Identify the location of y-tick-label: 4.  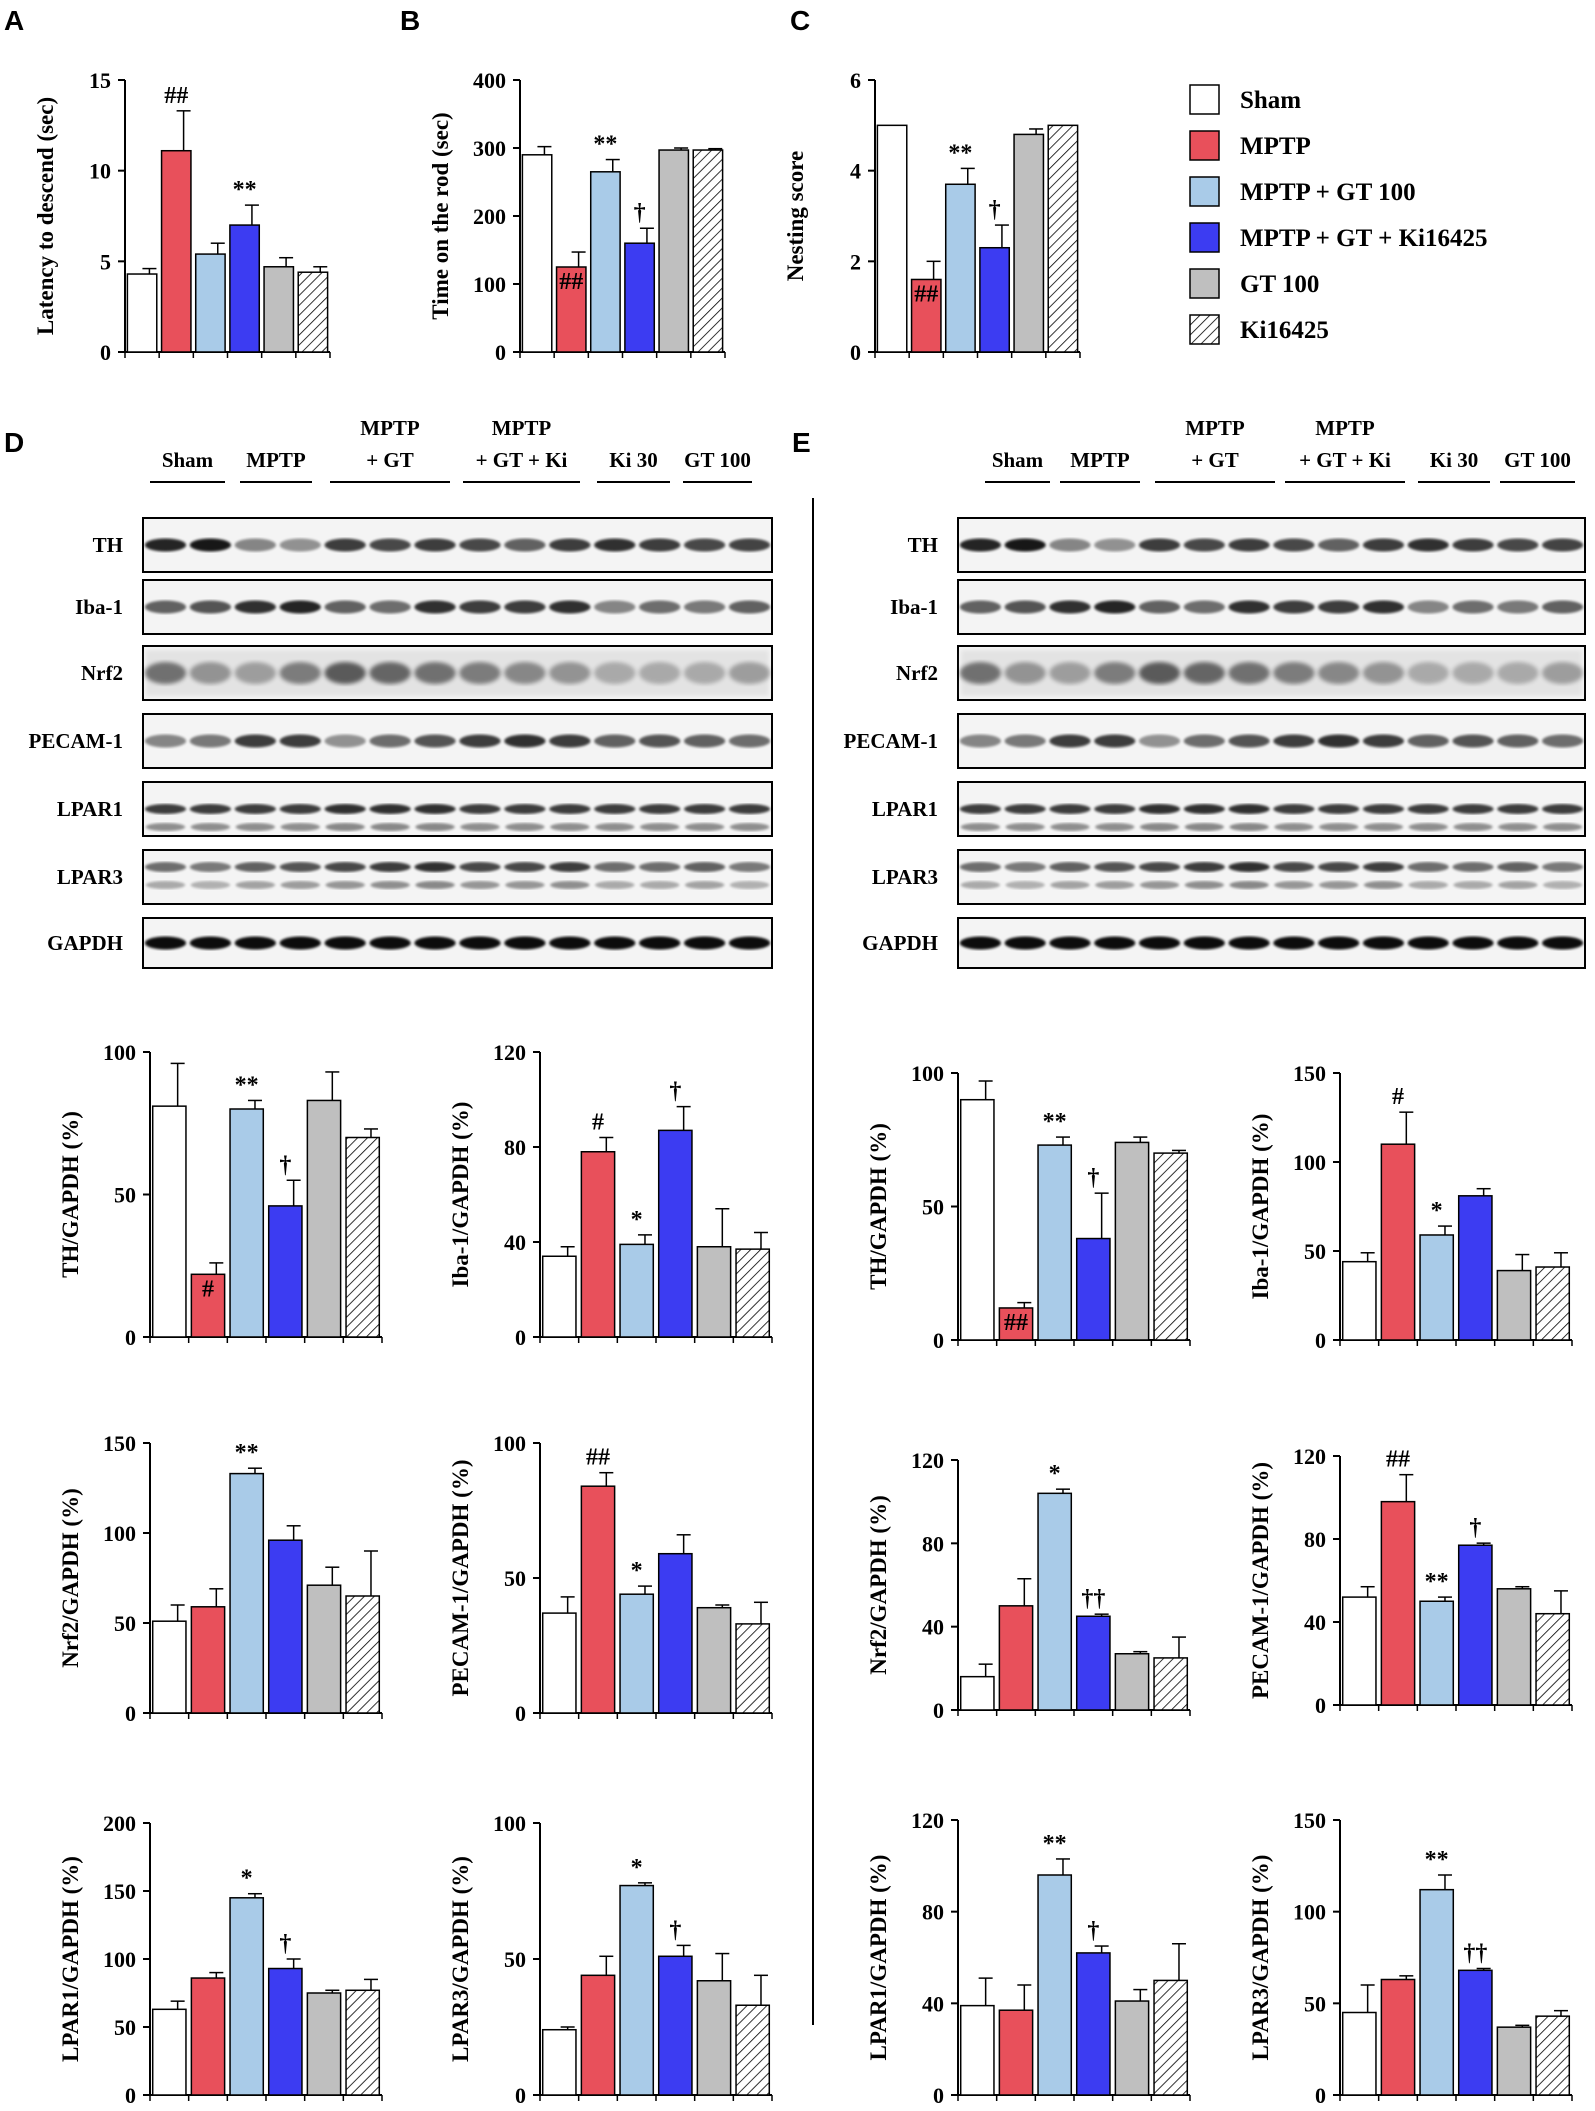
(855, 171).